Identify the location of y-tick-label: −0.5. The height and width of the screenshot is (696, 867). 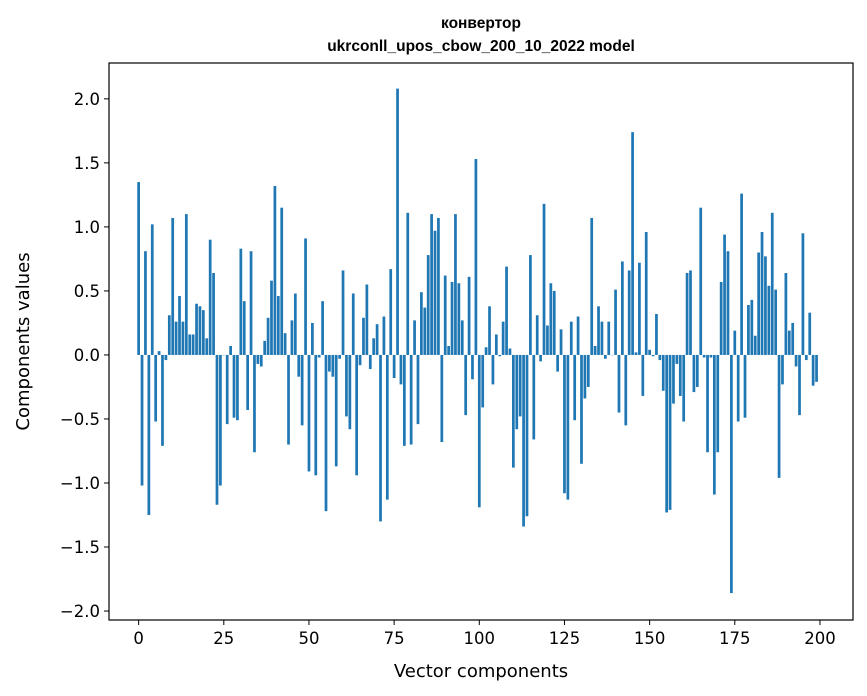
(80, 419).